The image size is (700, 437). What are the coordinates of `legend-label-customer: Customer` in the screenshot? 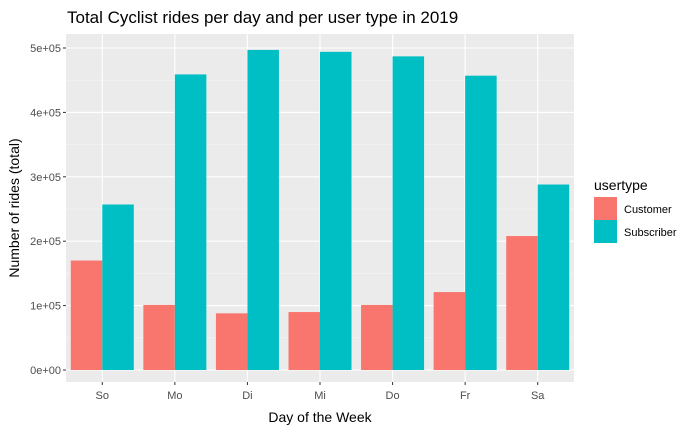 It's located at (648, 210).